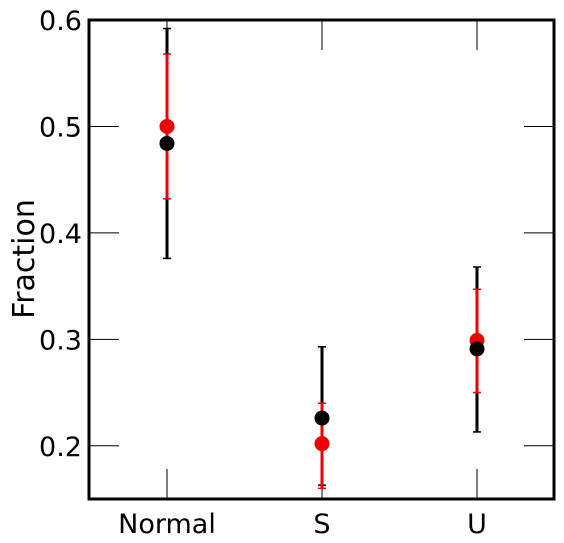 Image resolution: width=564 pixels, height=543 pixels. Describe the element at coordinates (60, 234) in the screenshot. I see `y-tick-label: 0.4` at that location.